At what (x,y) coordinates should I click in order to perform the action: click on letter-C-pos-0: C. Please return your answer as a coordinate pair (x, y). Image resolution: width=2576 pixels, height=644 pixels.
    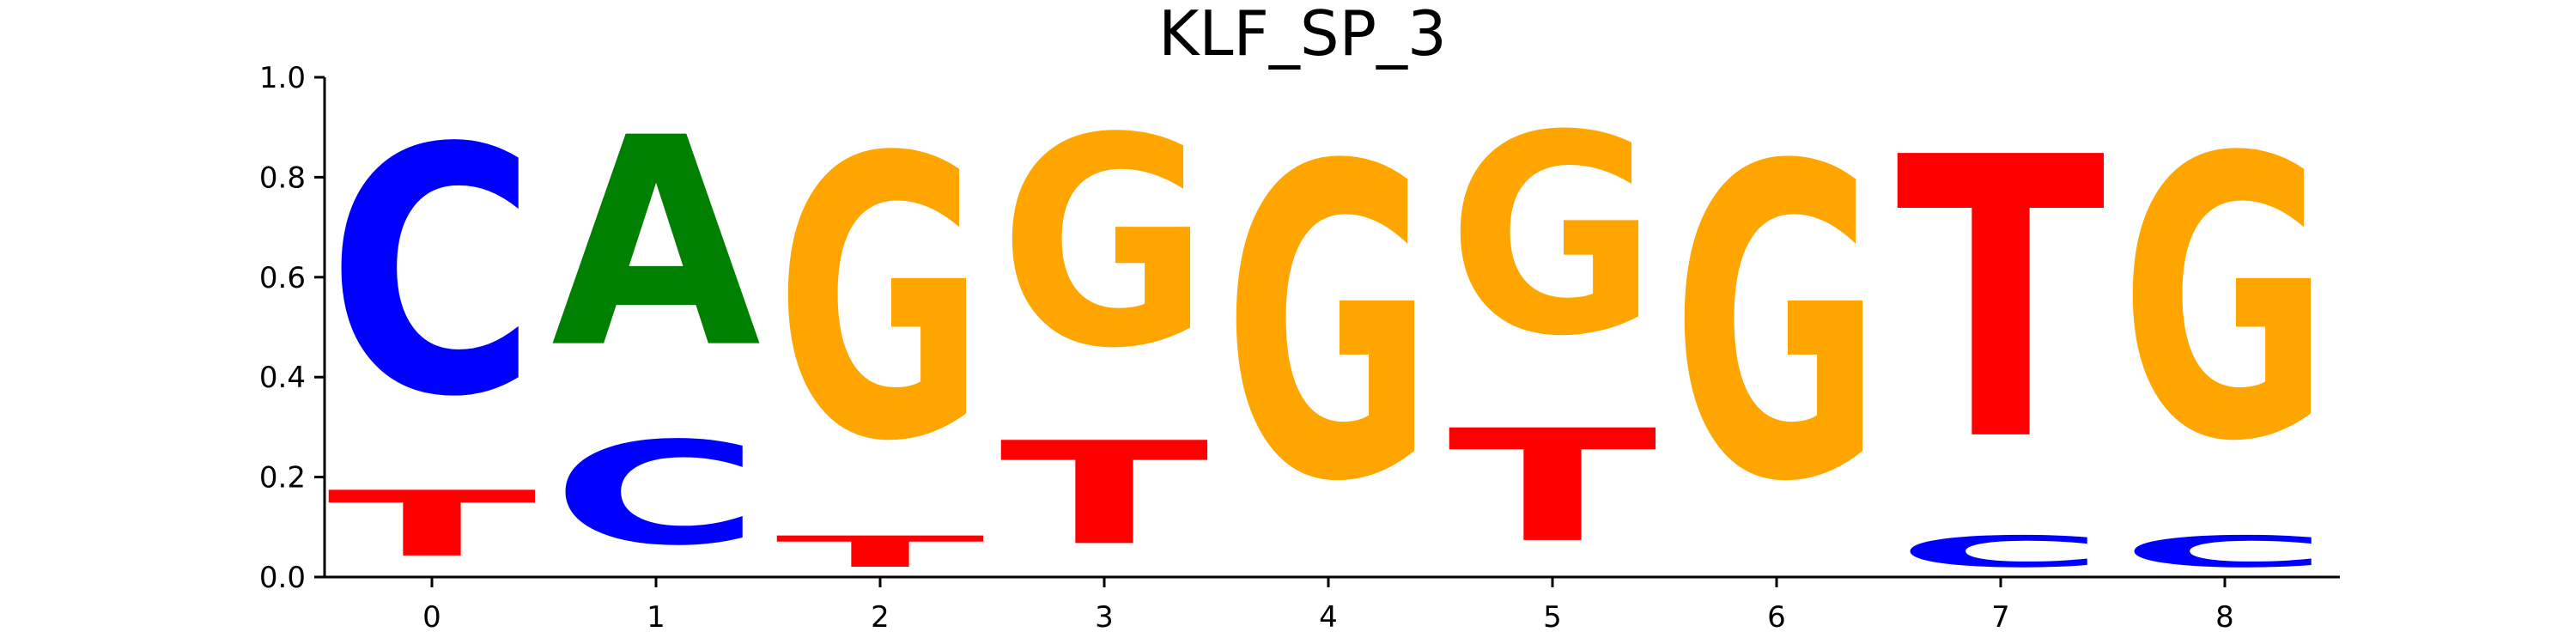
    Looking at the image, I should click on (432, 273).